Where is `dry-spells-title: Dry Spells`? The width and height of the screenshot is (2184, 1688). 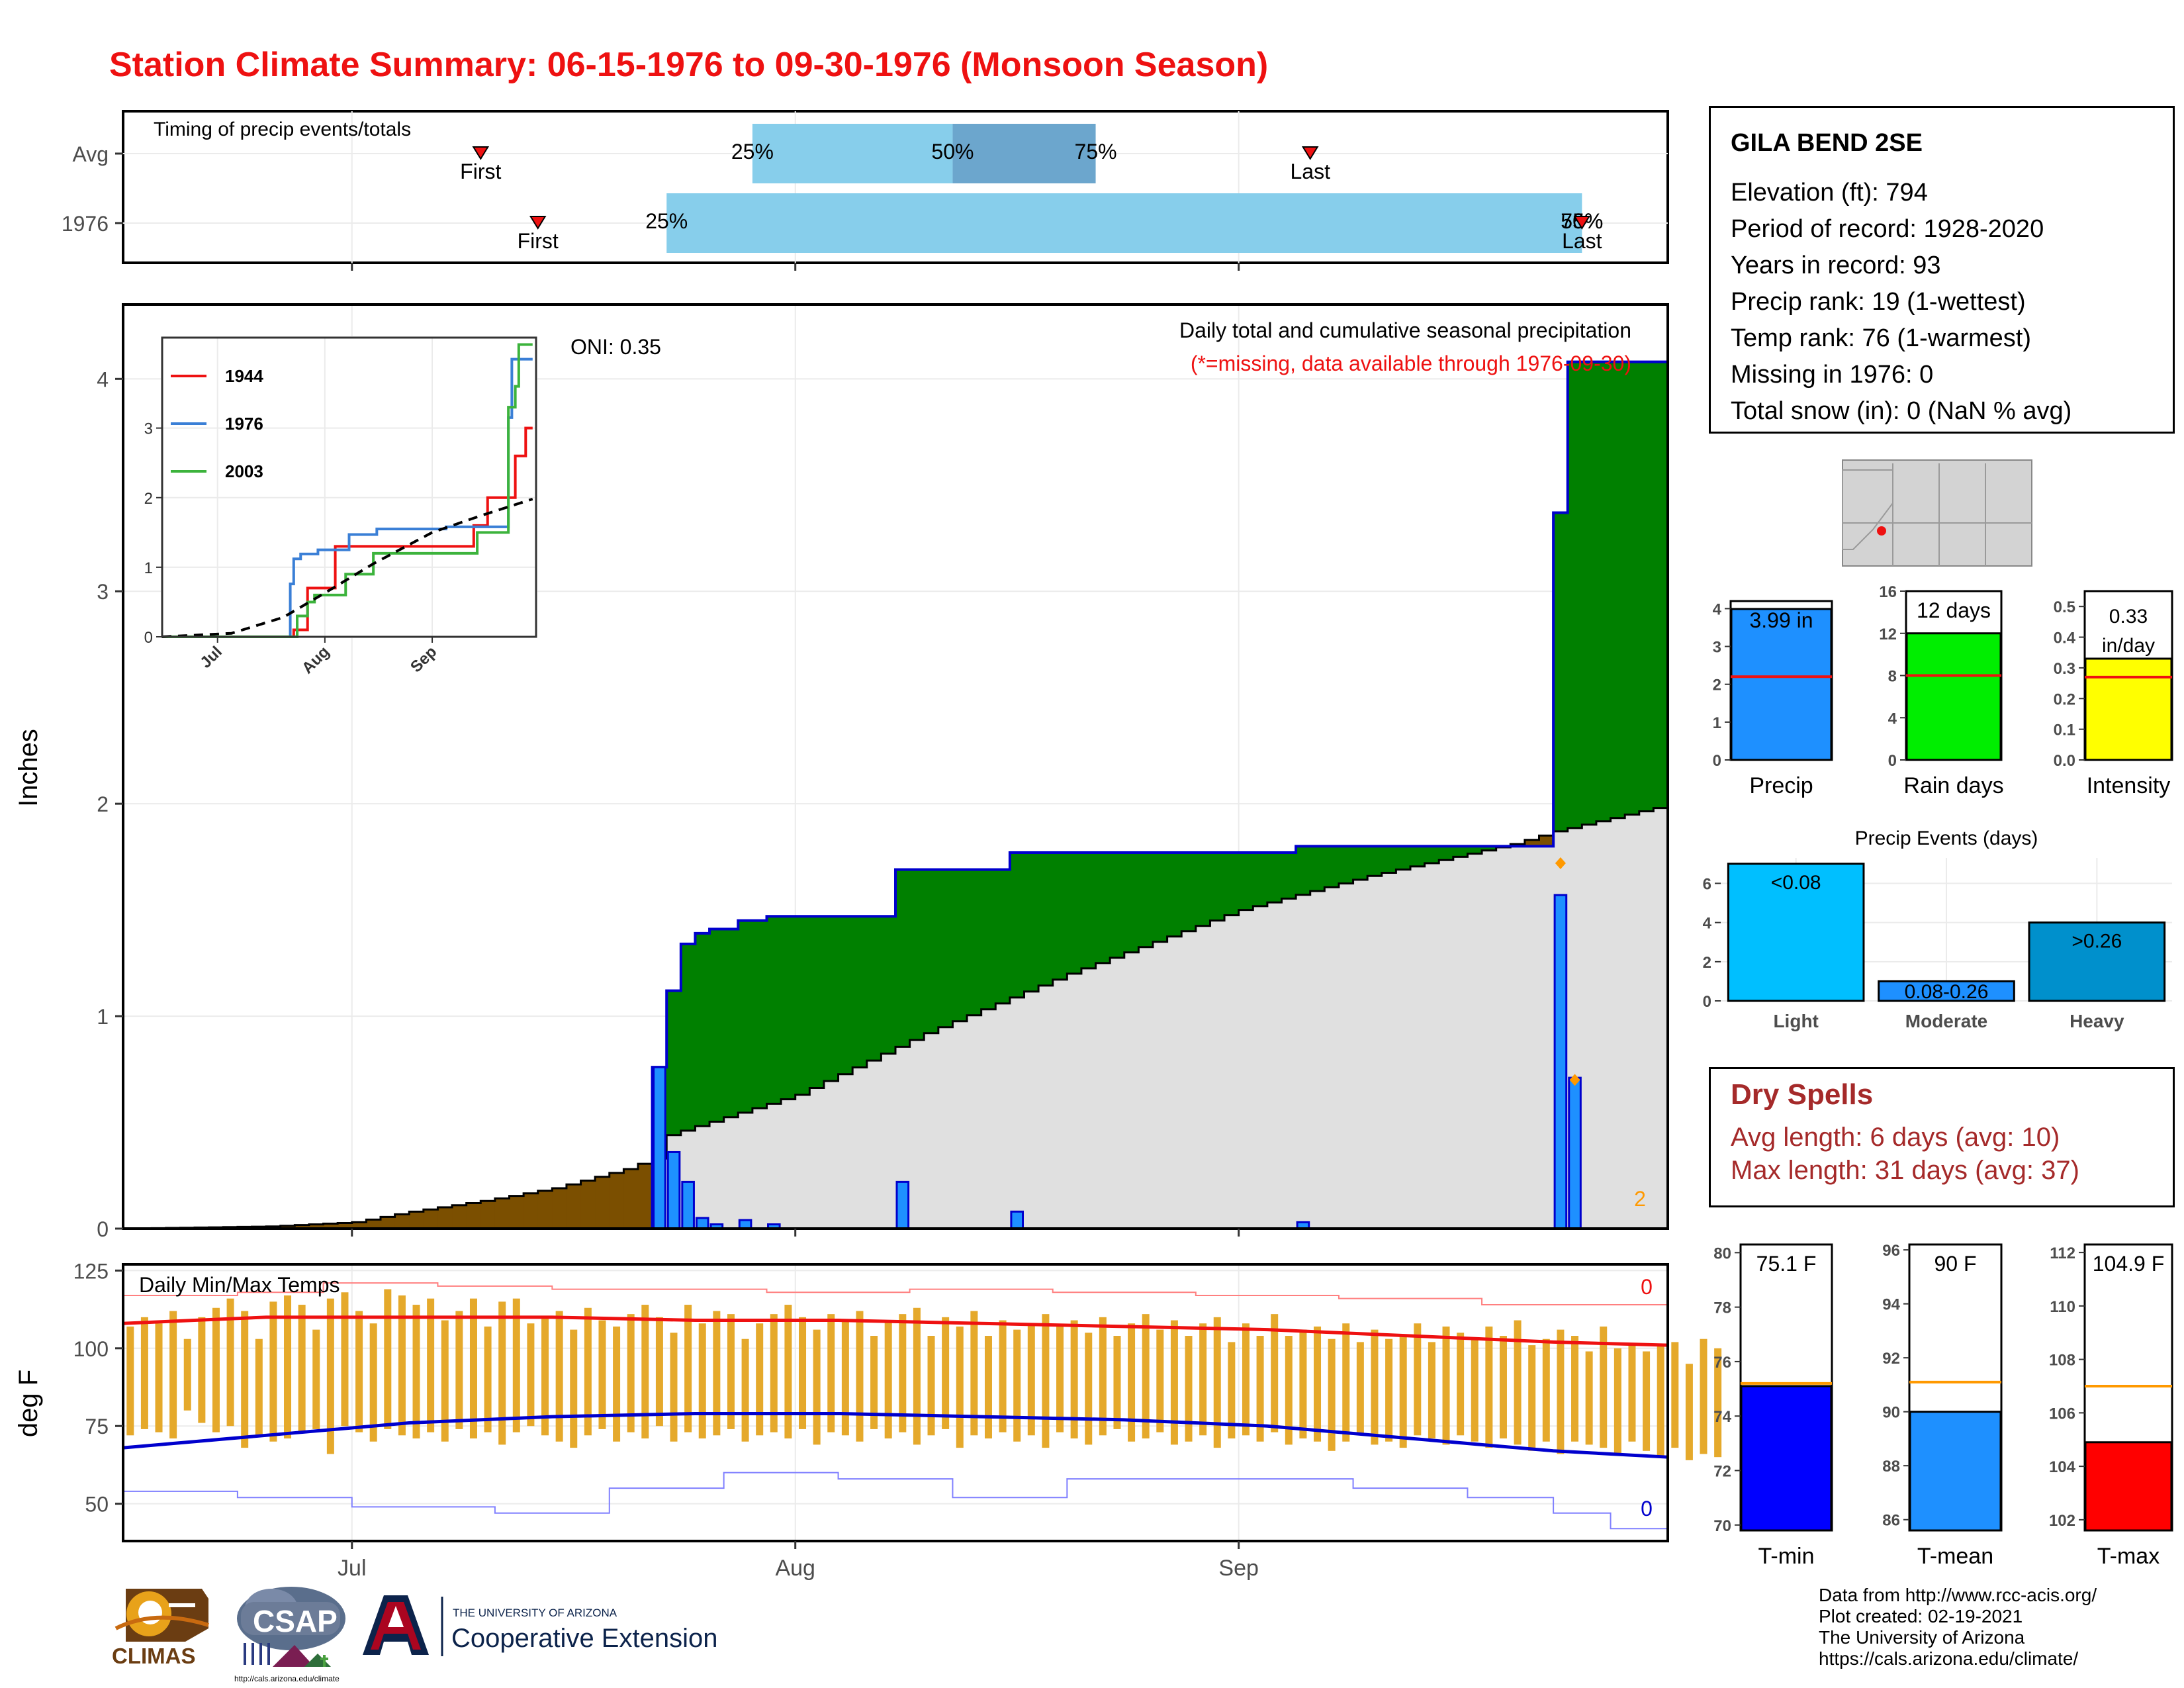
dry-spells-title: Dry Spells is located at coordinates (1803, 1094).